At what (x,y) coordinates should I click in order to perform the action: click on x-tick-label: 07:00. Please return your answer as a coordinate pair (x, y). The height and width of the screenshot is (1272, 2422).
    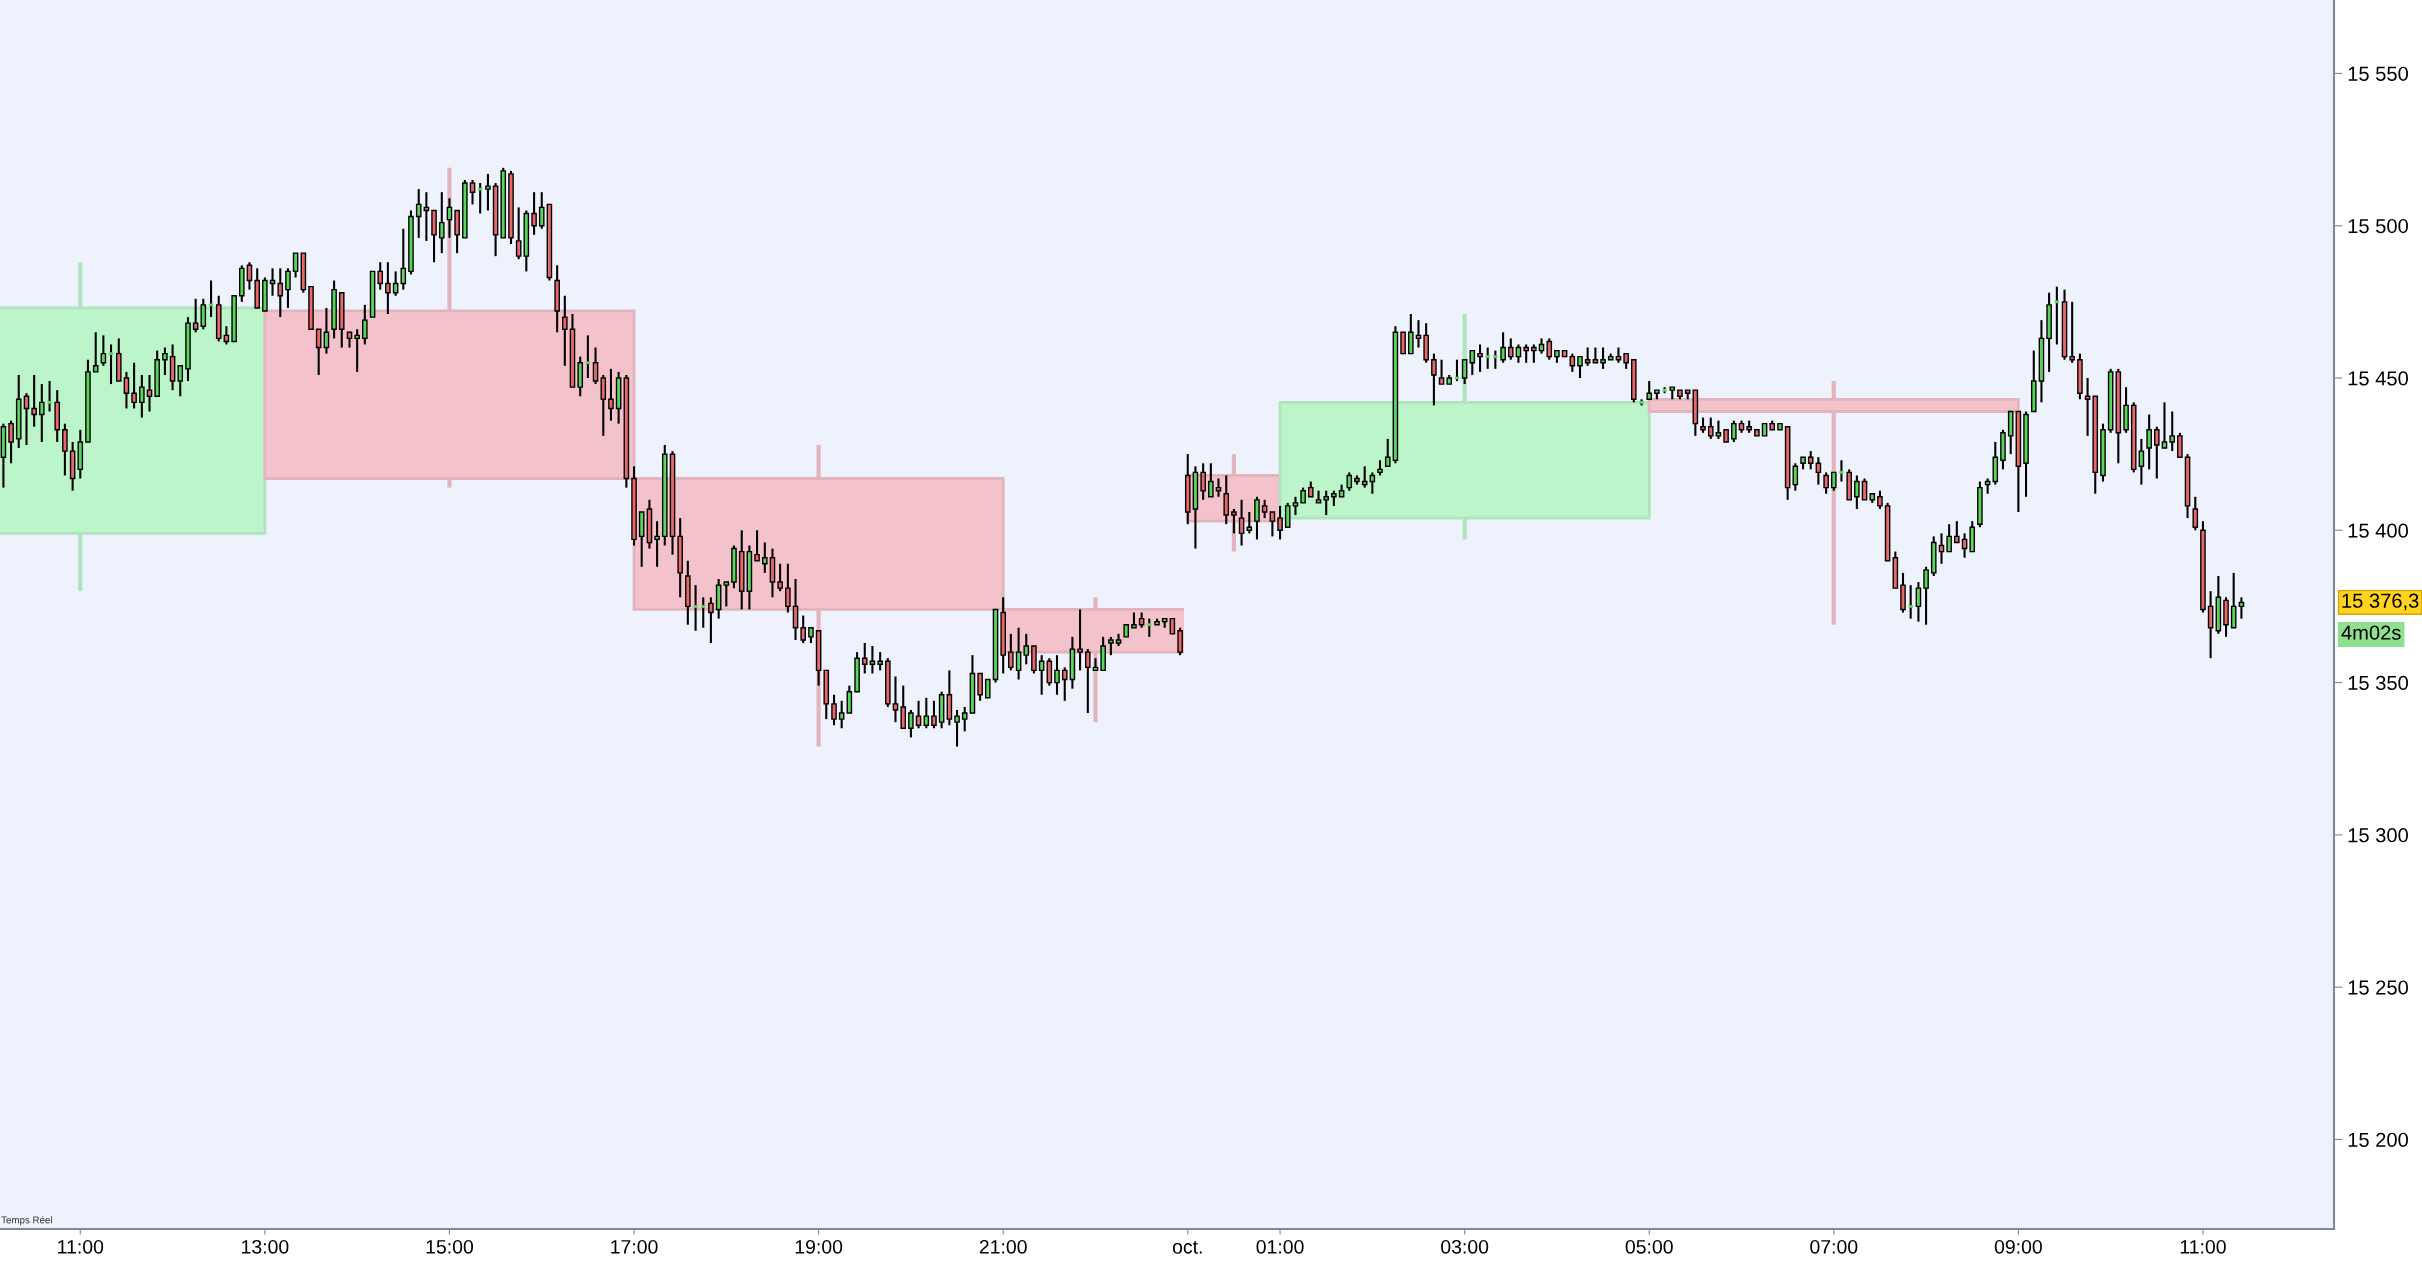
    Looking at the image, I should click on (1834, 1246).